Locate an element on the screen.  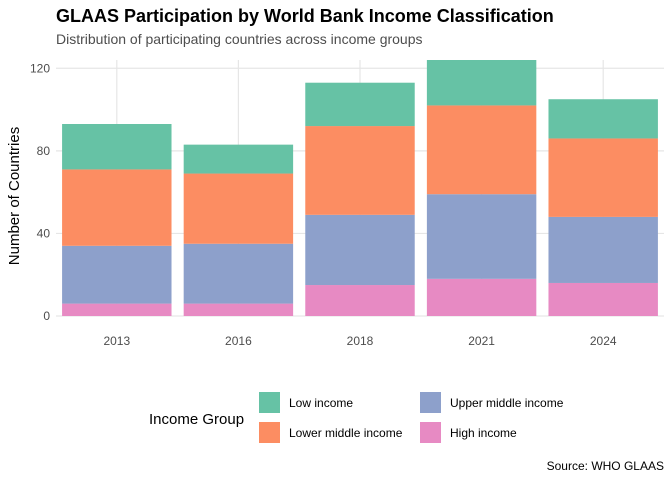
legend-label: Upper middle income is located at coordinates (507, 403).